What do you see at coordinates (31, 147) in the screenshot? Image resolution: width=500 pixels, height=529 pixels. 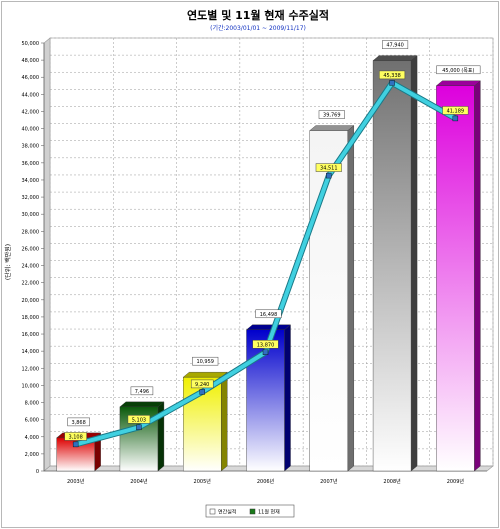 I see `y-tick-label: 38,000` at bounding box center [31, 147].